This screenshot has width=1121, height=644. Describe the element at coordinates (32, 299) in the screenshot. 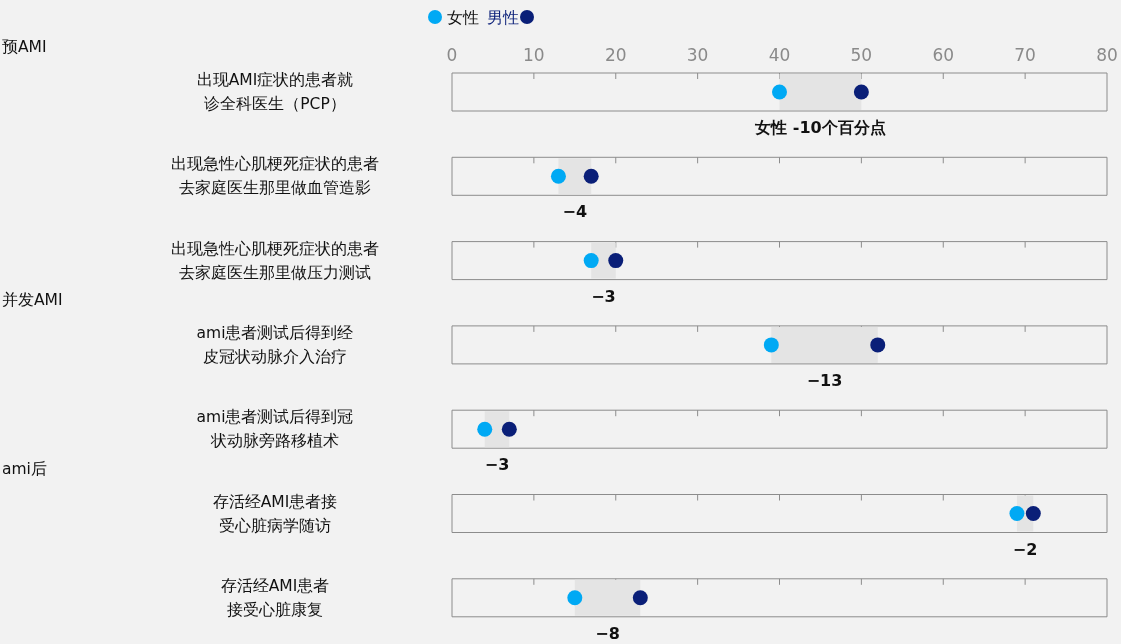

I see `text: 并发AMI` at that location.